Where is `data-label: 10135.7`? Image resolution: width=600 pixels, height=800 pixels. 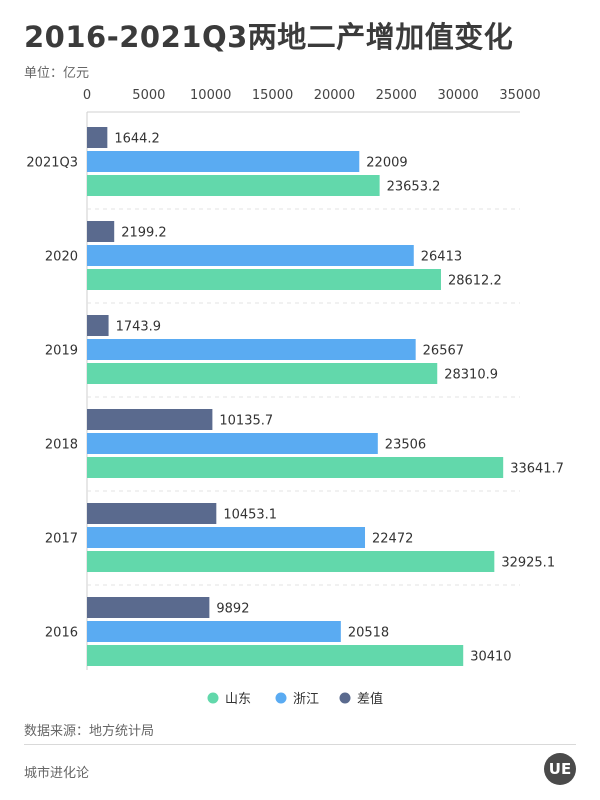 data-label: 10135.7 is located at coordinates (246, 421).